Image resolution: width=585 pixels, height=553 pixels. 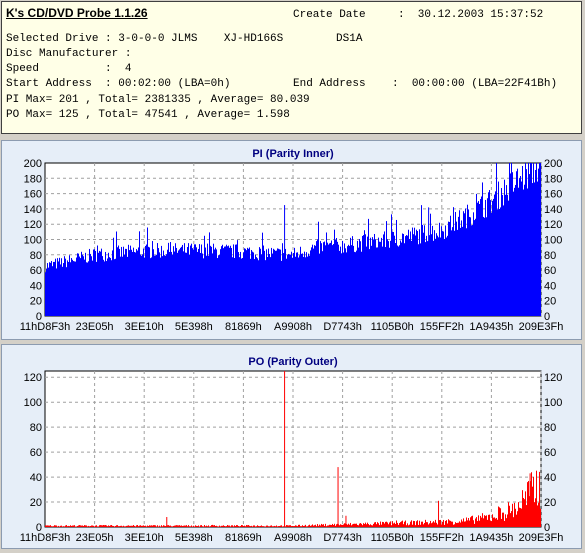 What do you see at coordinates (77, 13) in the screenshot?
I see `app-title: K's CD/DVD Probe 1.1.26` at bounding box center [77, 13].